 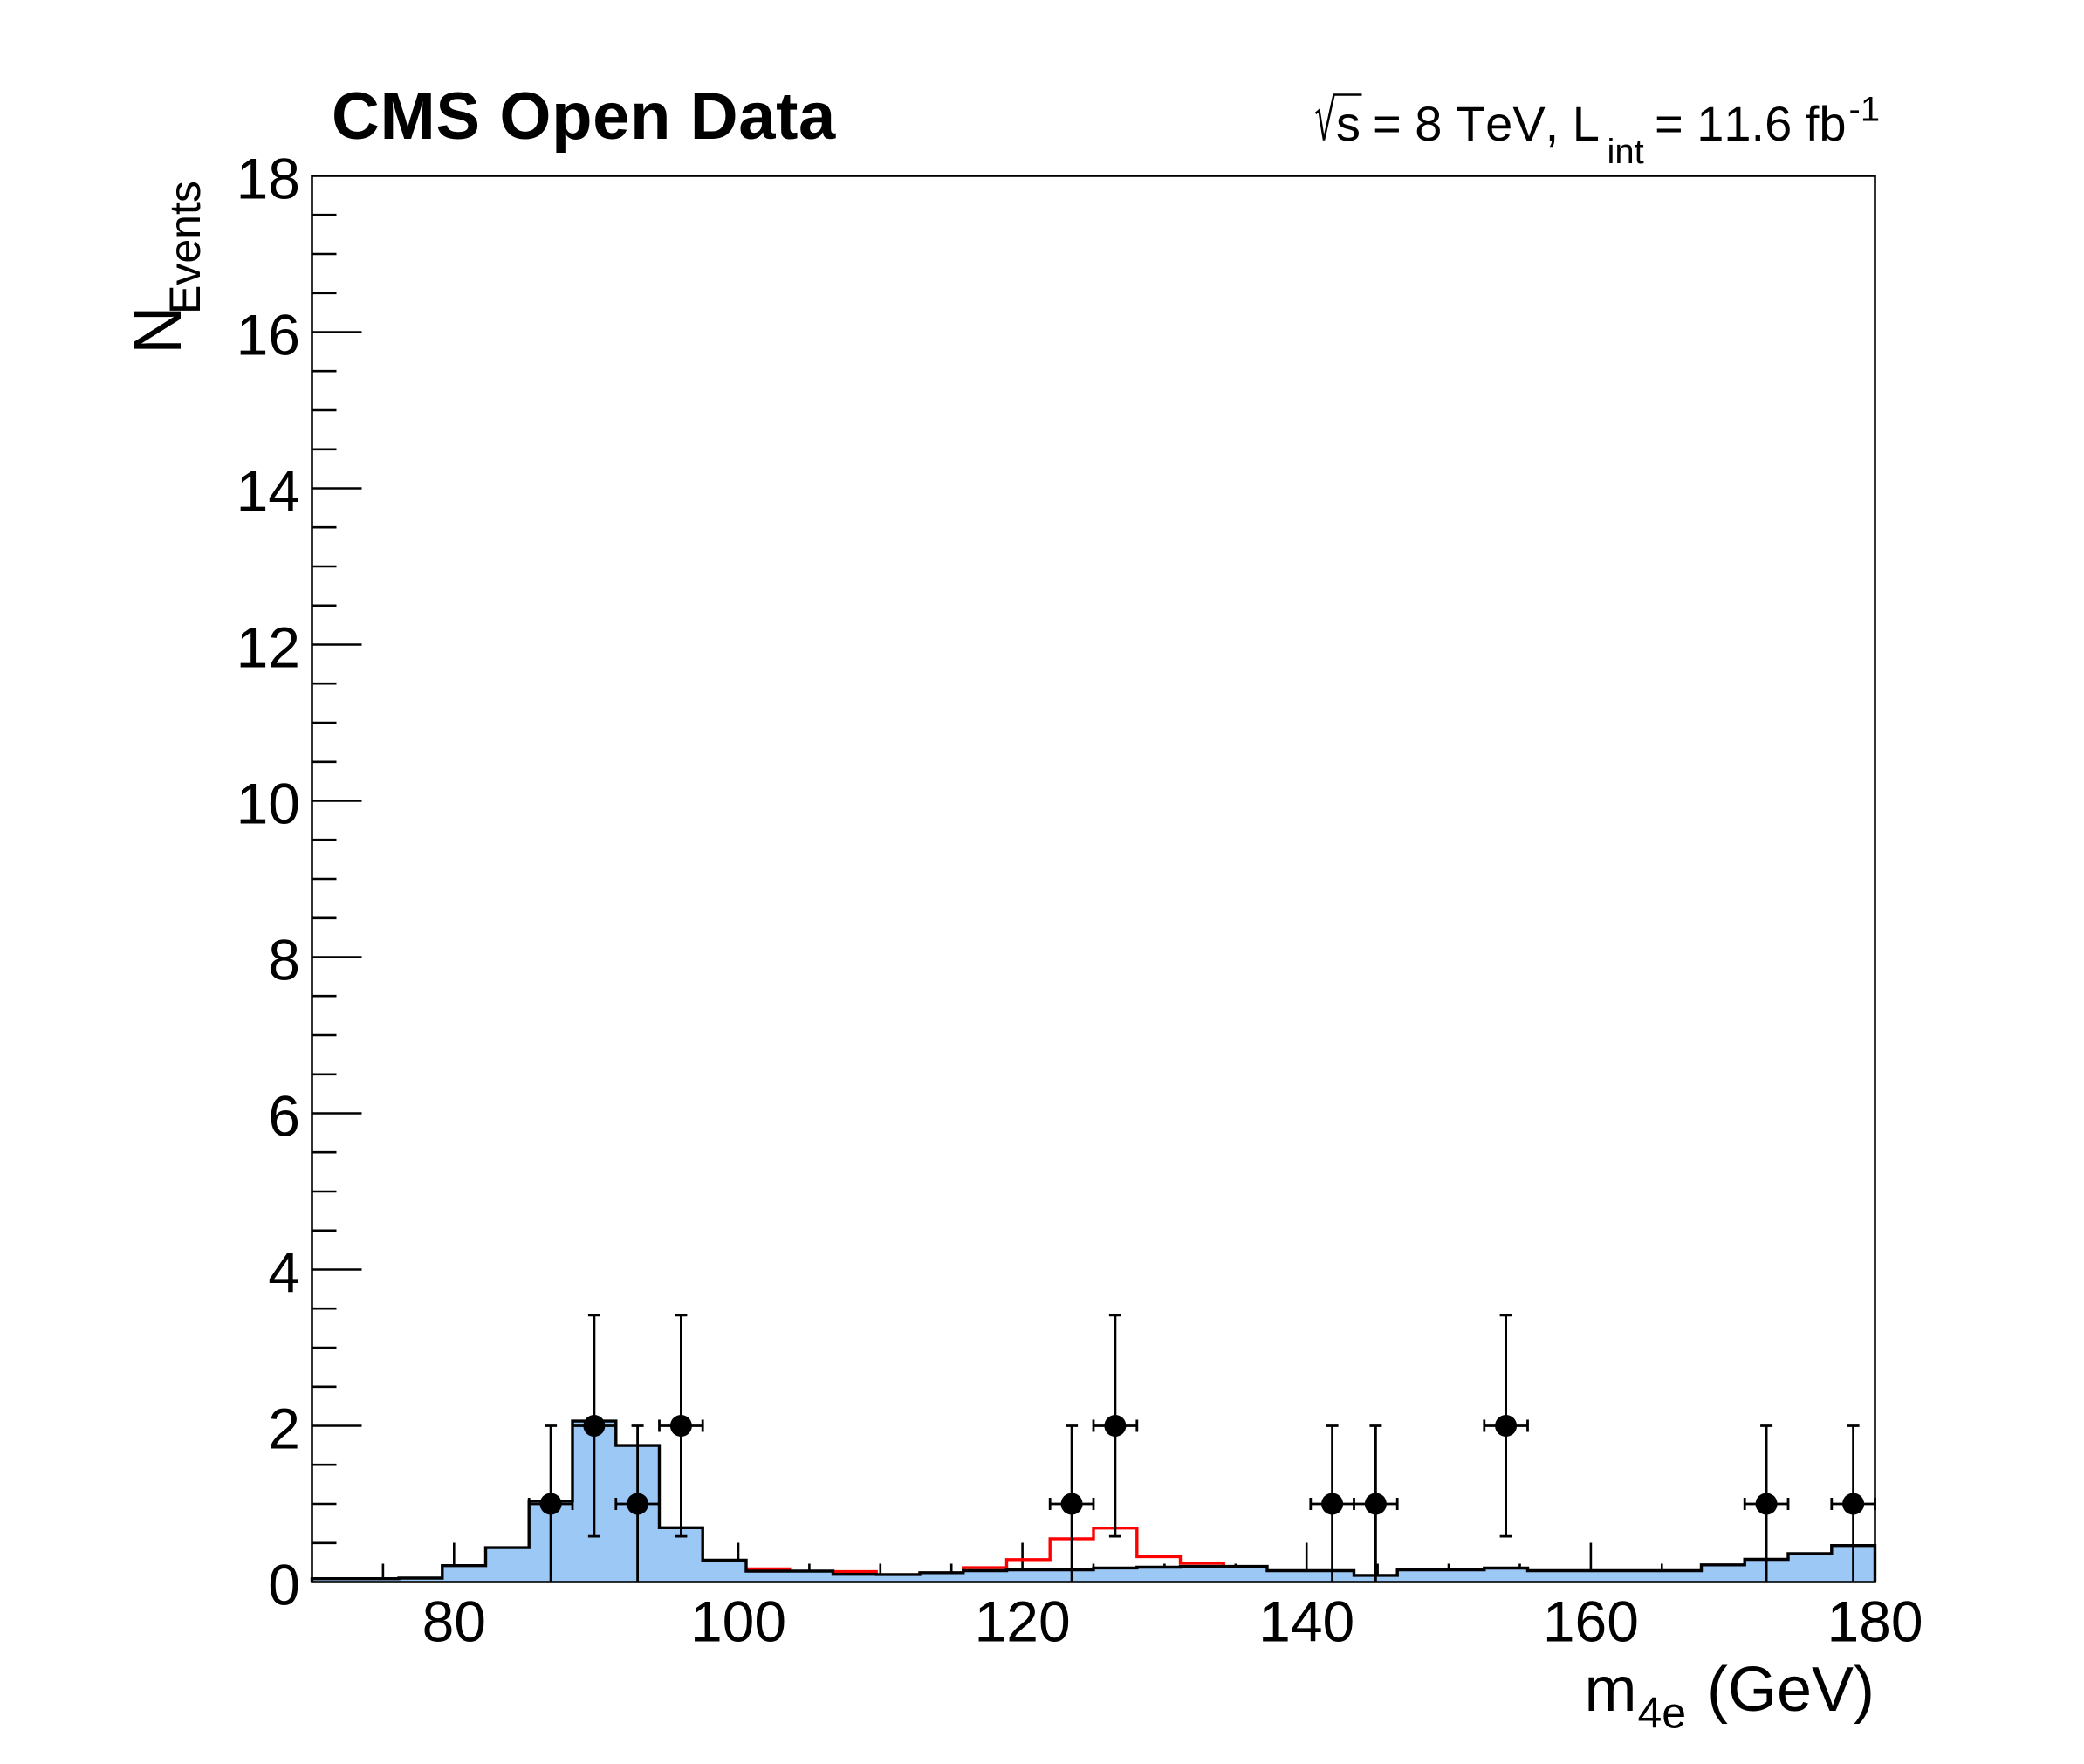 I want to click on svg-text: 160, so click(x=1591, y=1621).